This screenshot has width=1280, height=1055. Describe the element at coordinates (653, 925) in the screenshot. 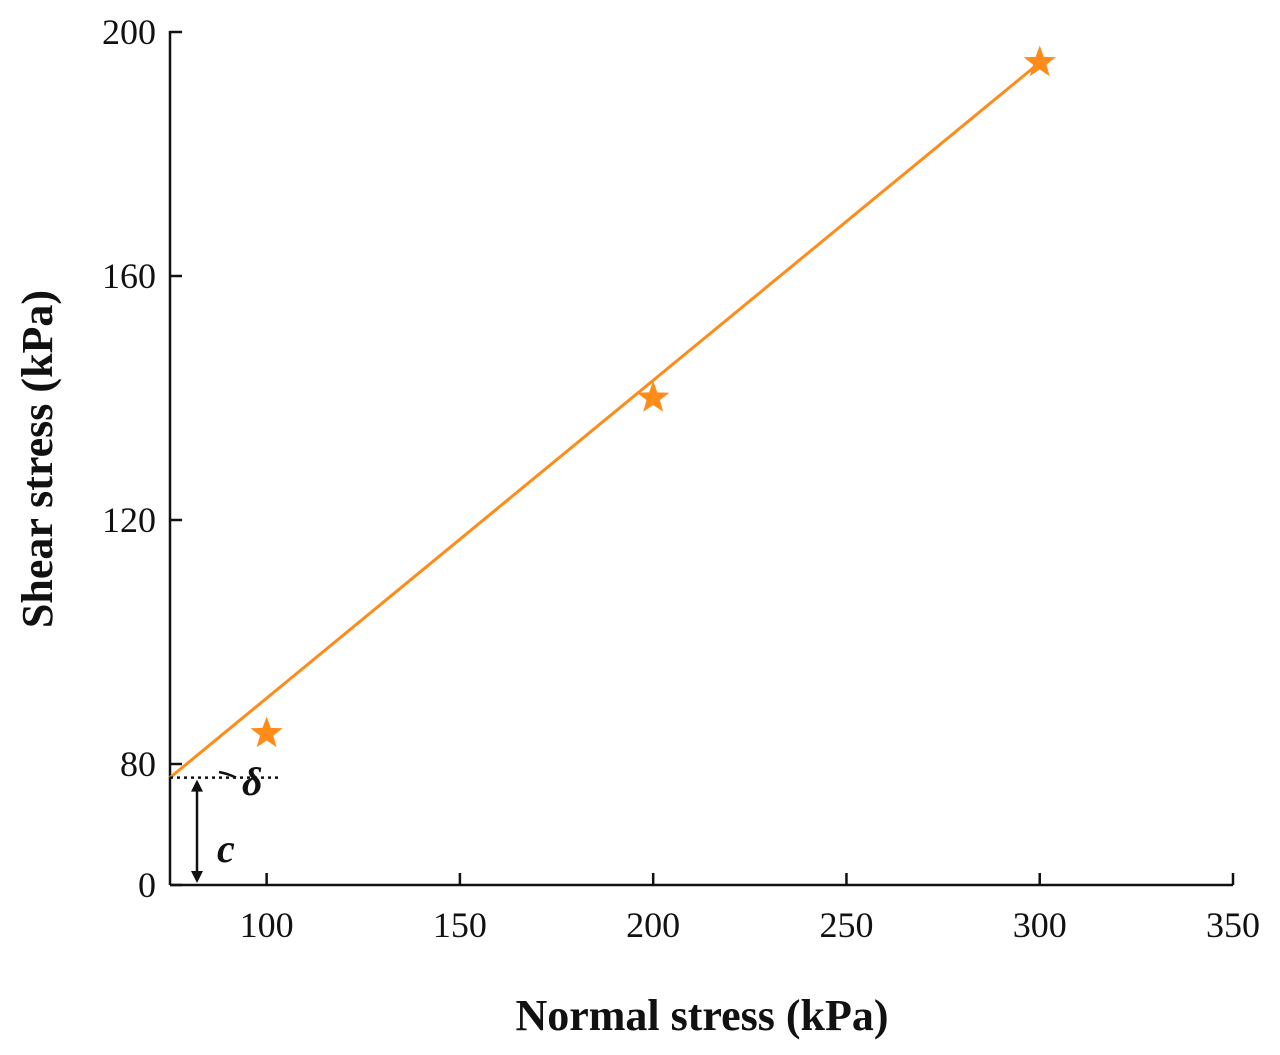

I see `x-tick-label-200: 200` at that location.